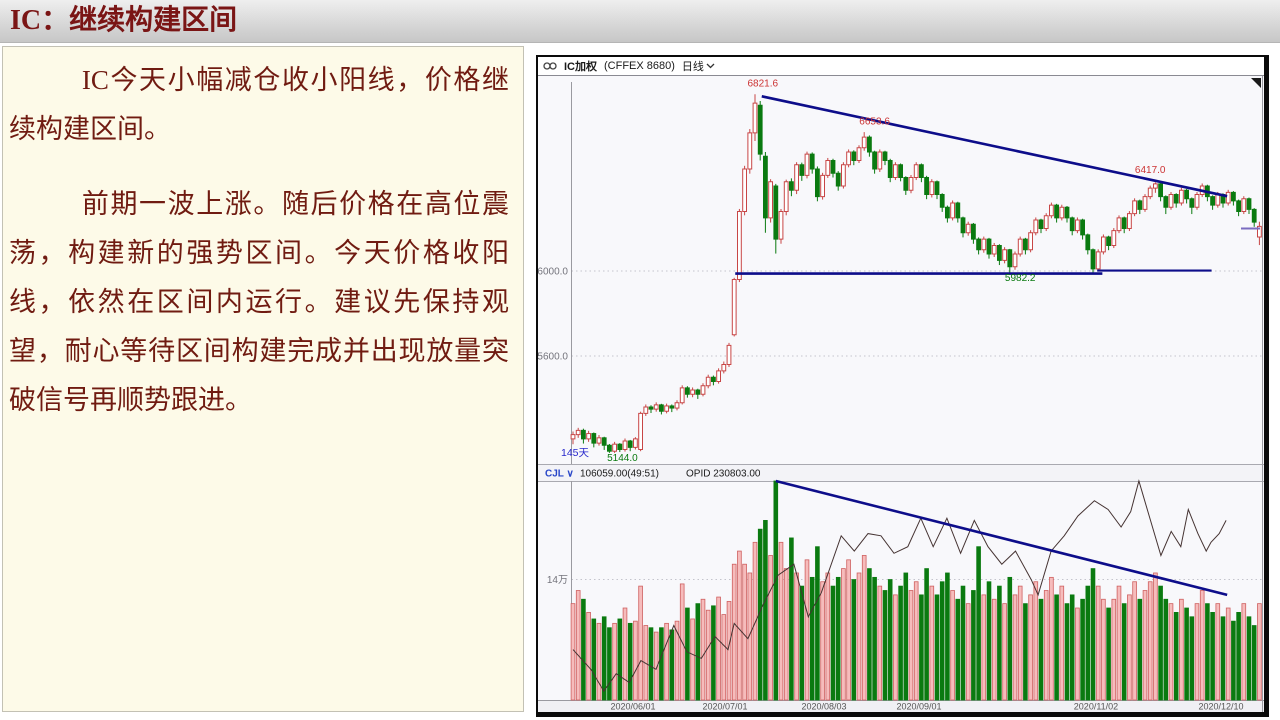  What do you see at coordinates (1001, 538) in the screenshot?
I see `trendline` at bounding box center [1001, 538].